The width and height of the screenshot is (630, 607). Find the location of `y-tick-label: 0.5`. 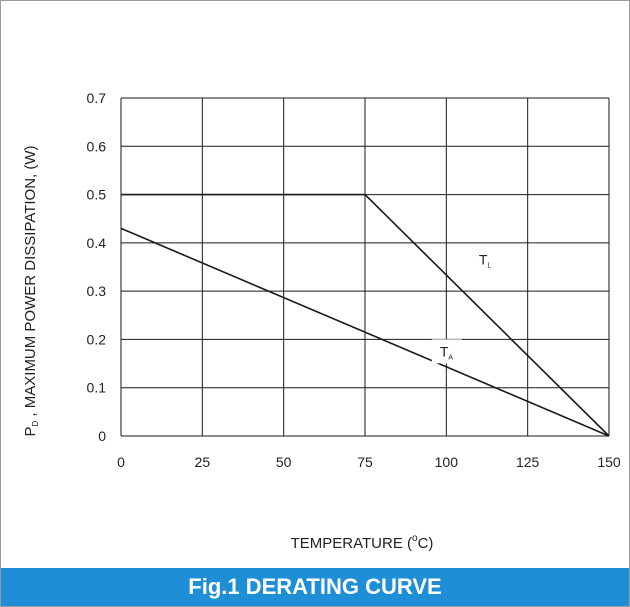

y-tick-label: 0.5 is located at coordinates (97, 195).